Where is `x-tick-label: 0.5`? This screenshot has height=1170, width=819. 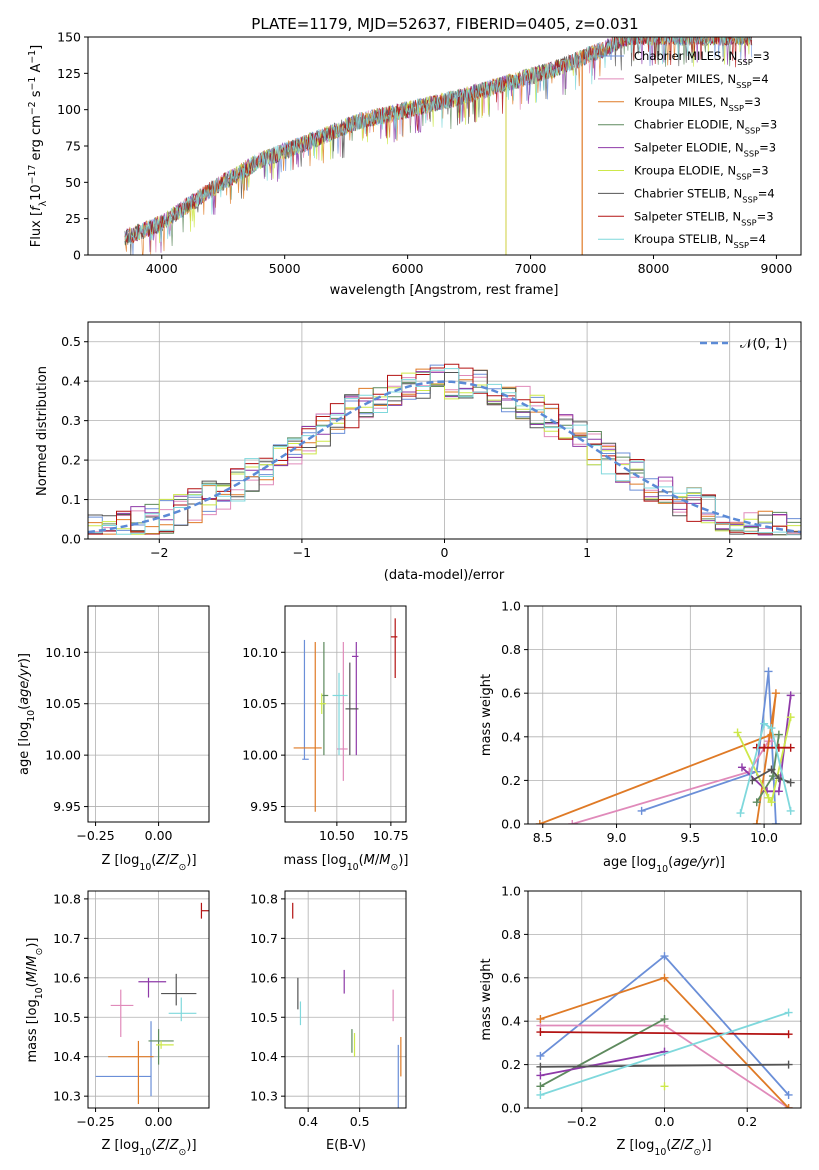 x-tick-label: 0.5 is located at coordinates (360, 1121).